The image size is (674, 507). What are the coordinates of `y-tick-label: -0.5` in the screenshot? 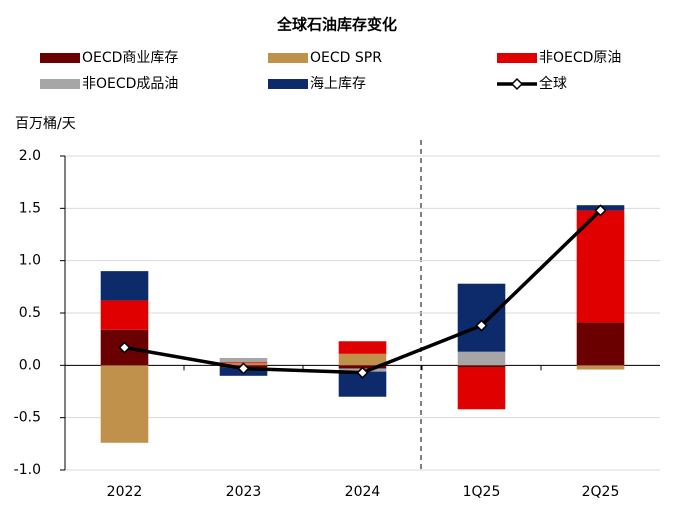 It's located at (27, 418).